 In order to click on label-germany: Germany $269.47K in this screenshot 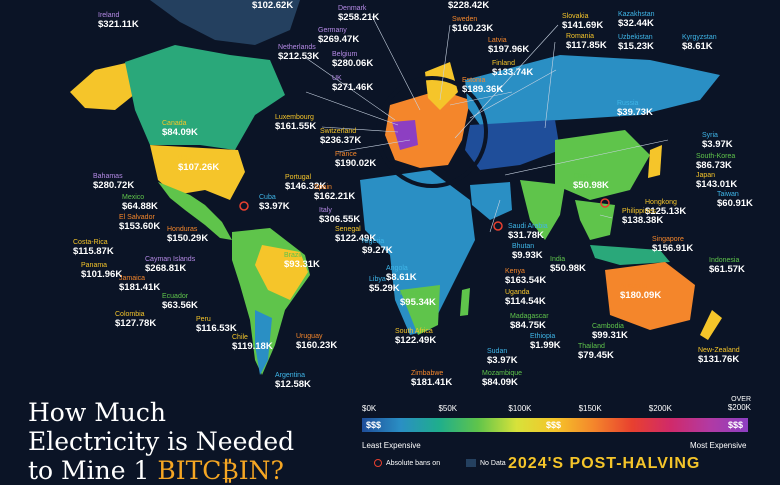, I will do `click(339, 36)`.